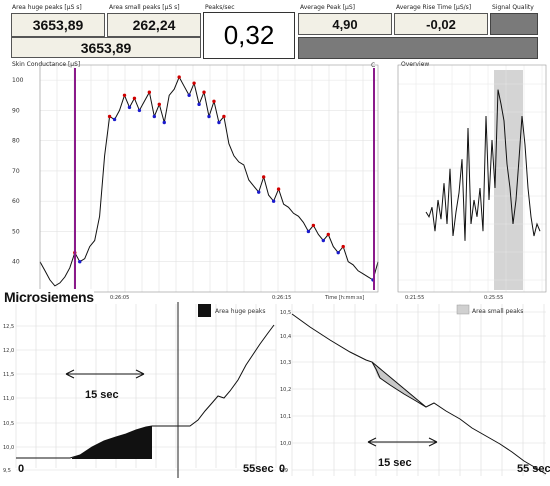 Image resolution: width=550 pixels, height=486 pixels. Describe the element at coordinates (497, 311) in the screenshot. I see `small-peaks-legend-label: Area small peaks` at that location.